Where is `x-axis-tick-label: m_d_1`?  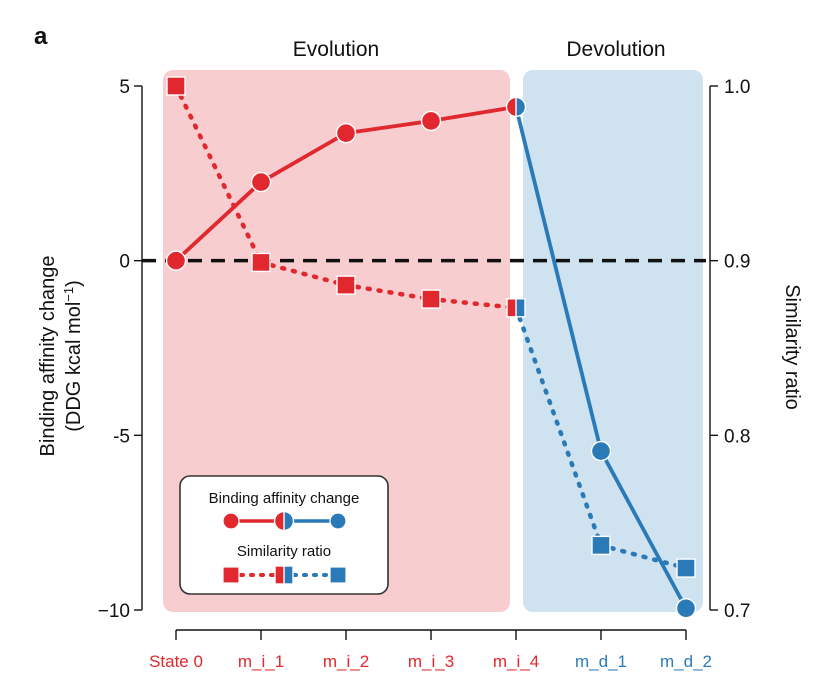
x-axis-tick-label: m_d_1 is located at coordinates (601, 661).